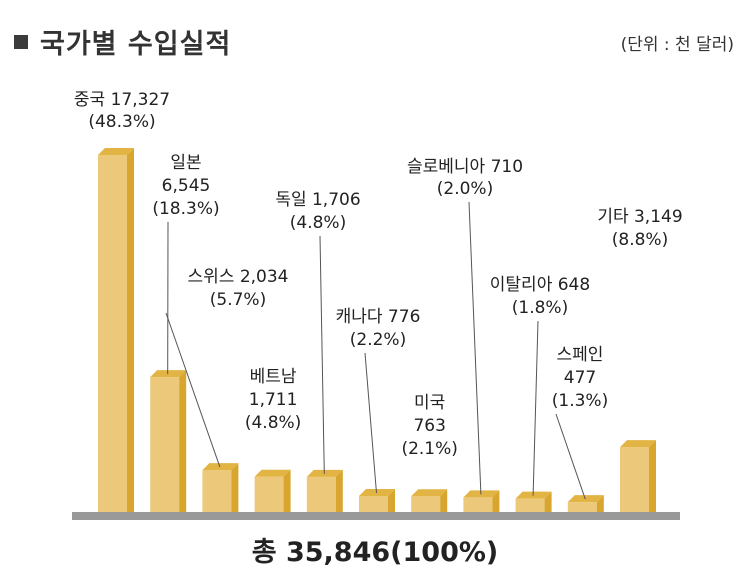  What do you see at coordinates (318, 223) in the screenshot?
I see `bar-label-5-line-2: (4.8%)` at bounding box center [318, 223].